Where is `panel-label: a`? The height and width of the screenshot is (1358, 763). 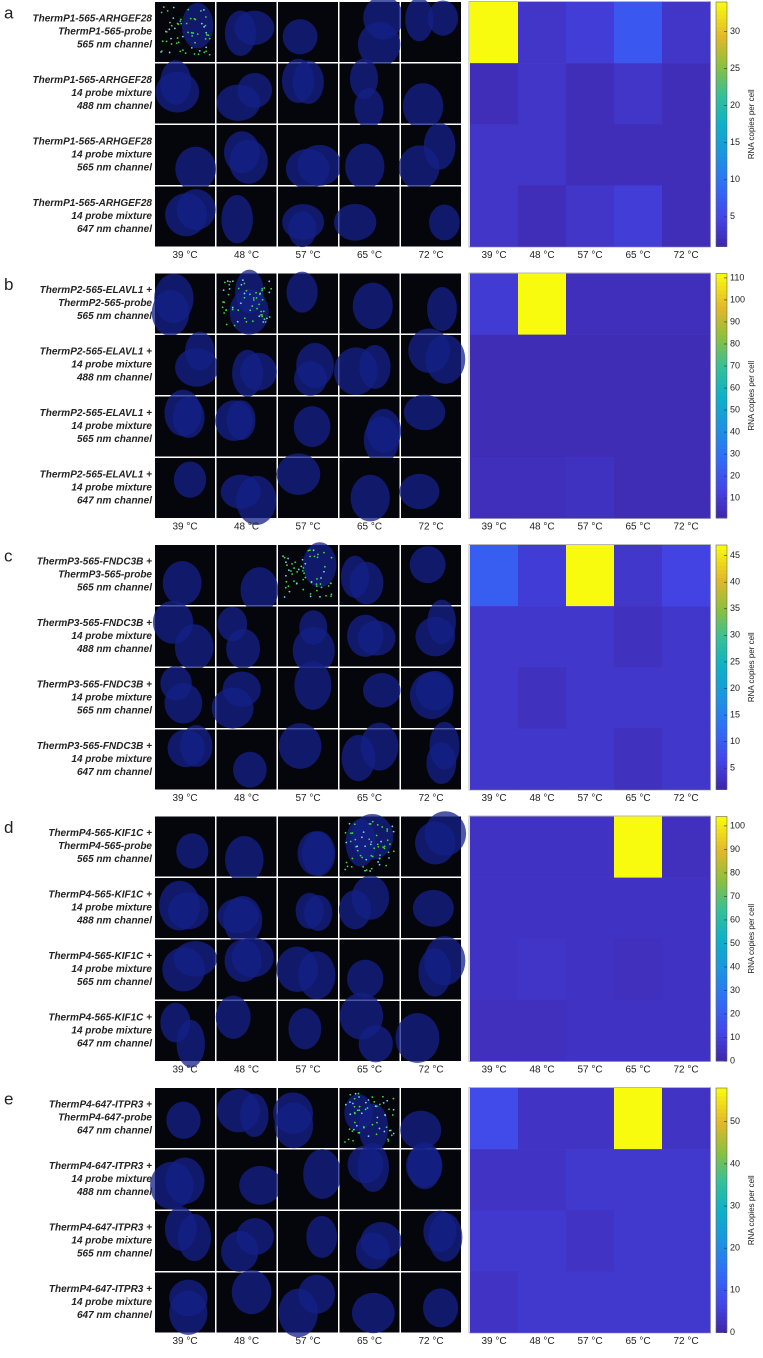 panel-label: a is located at coordinates (9, 12).